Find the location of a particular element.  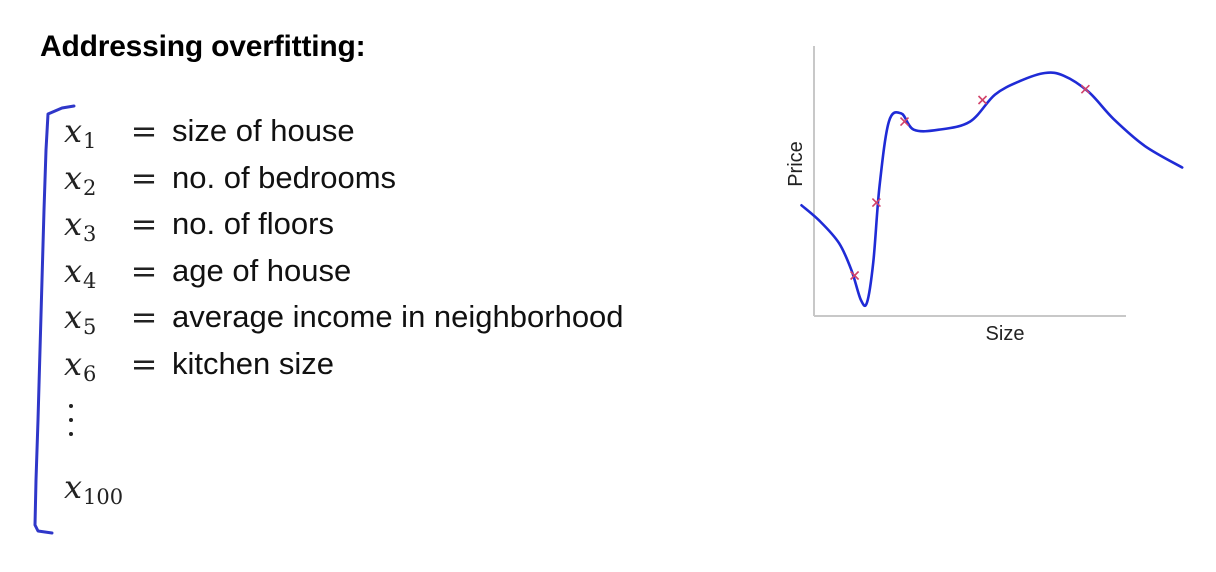

points-layer is located at coordinates (970, 182).